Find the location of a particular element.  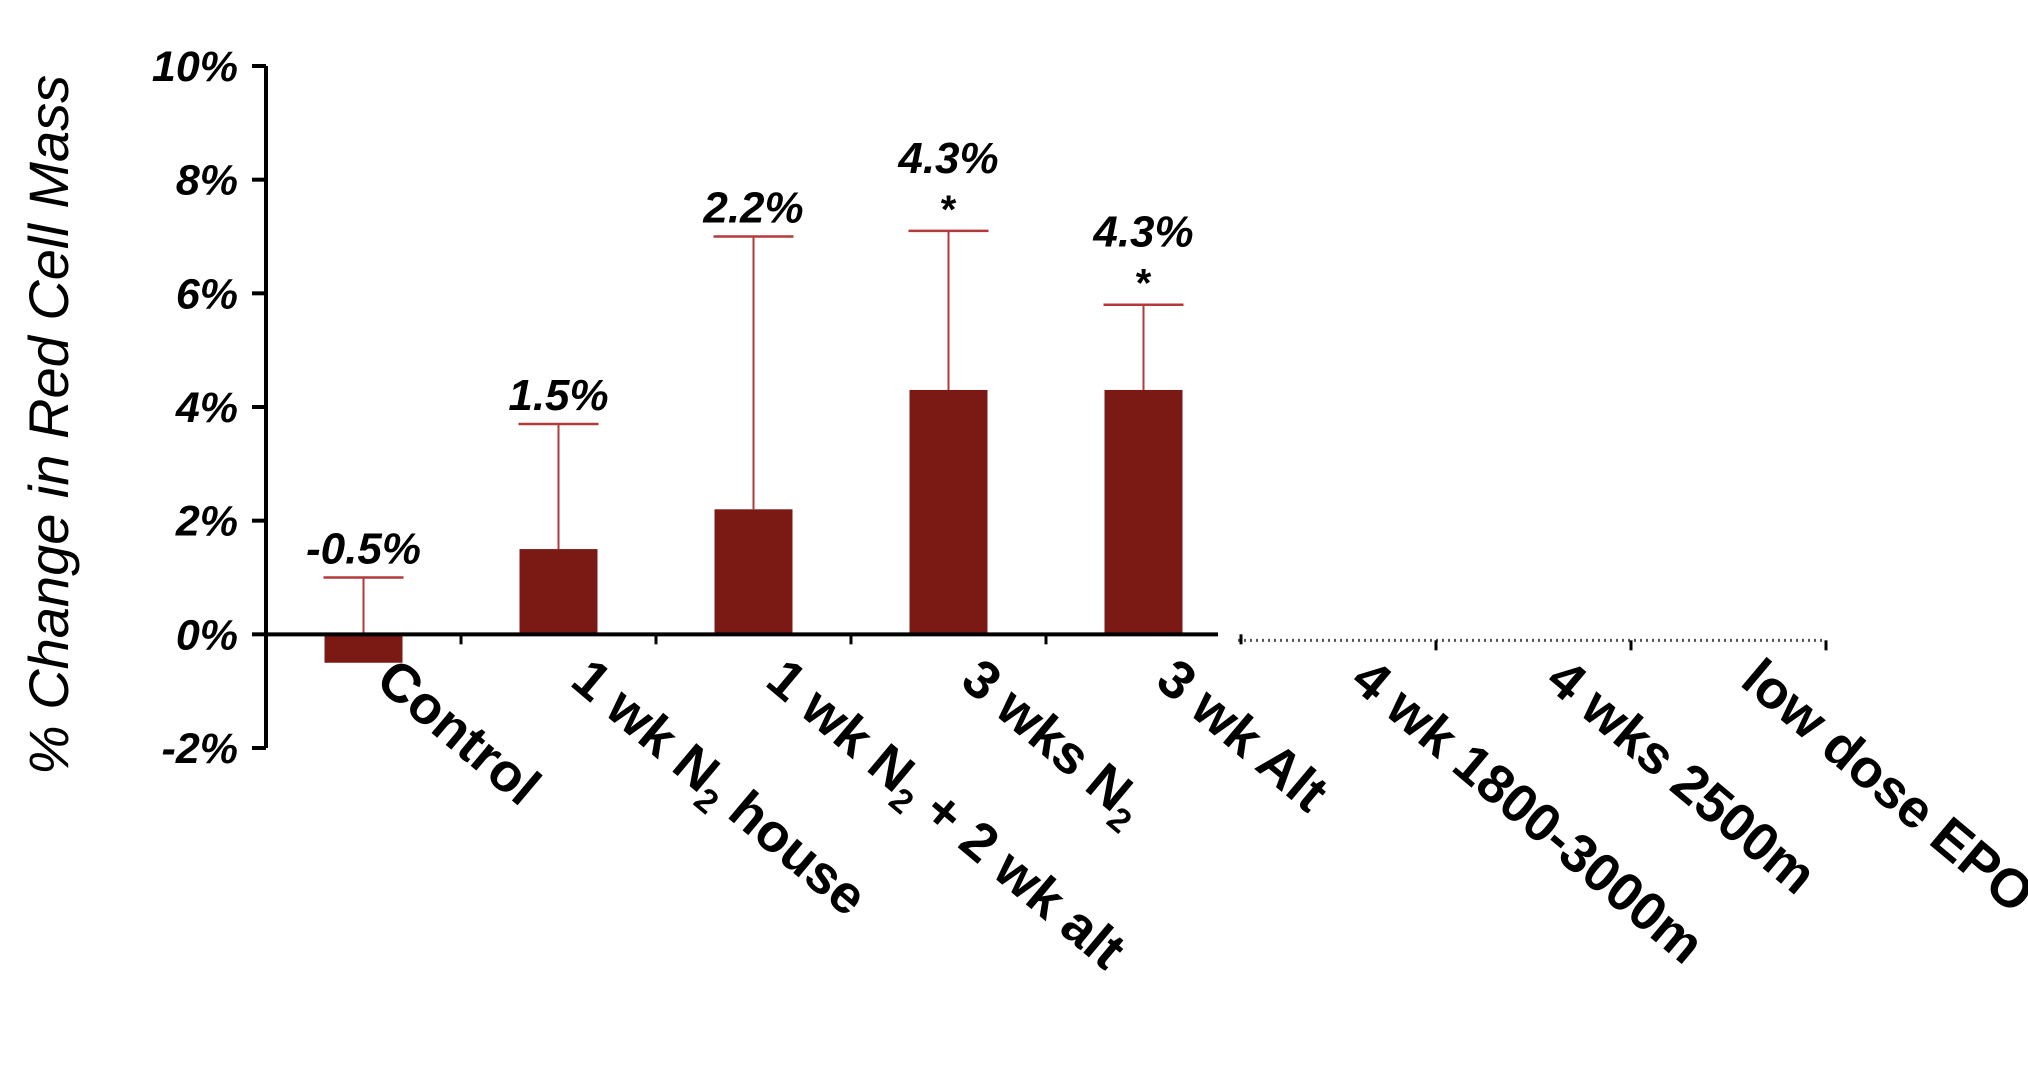

x-tick-label: 3 wk Alt is located at coordinates (1242, 736).